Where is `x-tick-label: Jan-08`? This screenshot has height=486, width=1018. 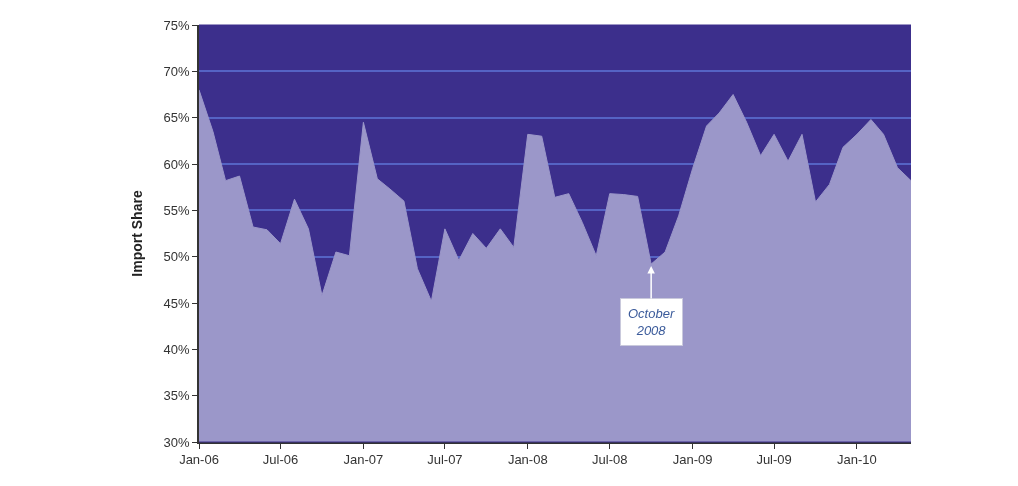
x-tick-label: Jan-08 is located at coordinates (527, 460).